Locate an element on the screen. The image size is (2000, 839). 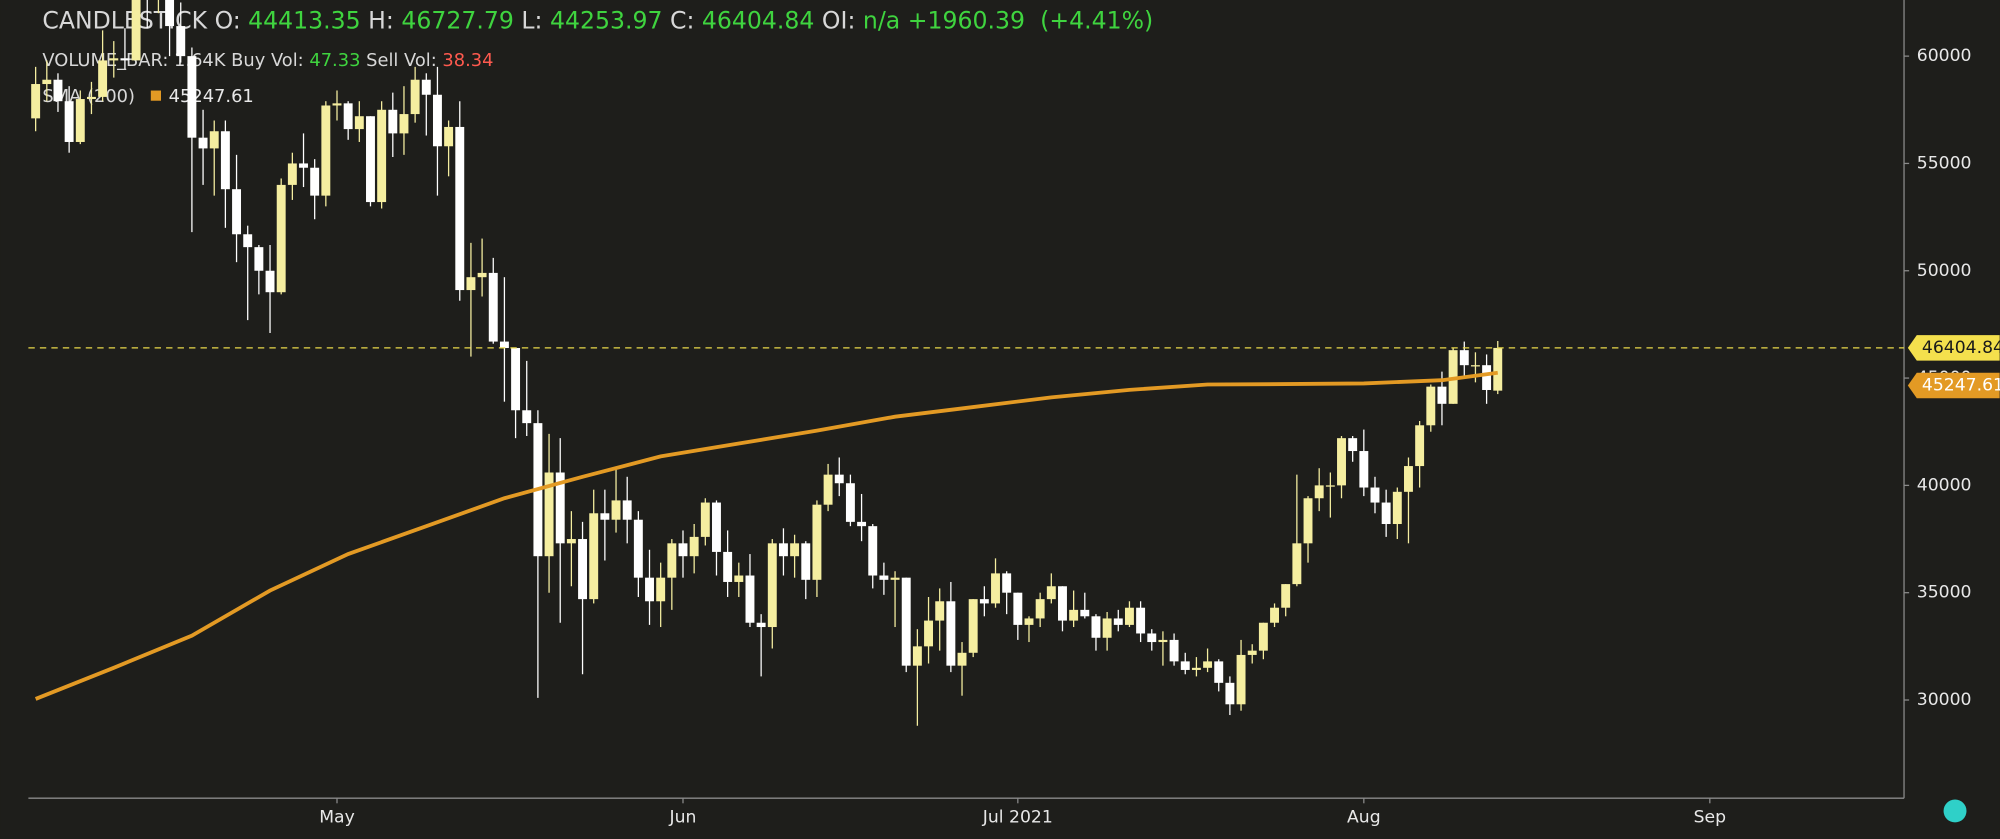
y-tick-label: 35000 is located at coordinates (1944, 593).